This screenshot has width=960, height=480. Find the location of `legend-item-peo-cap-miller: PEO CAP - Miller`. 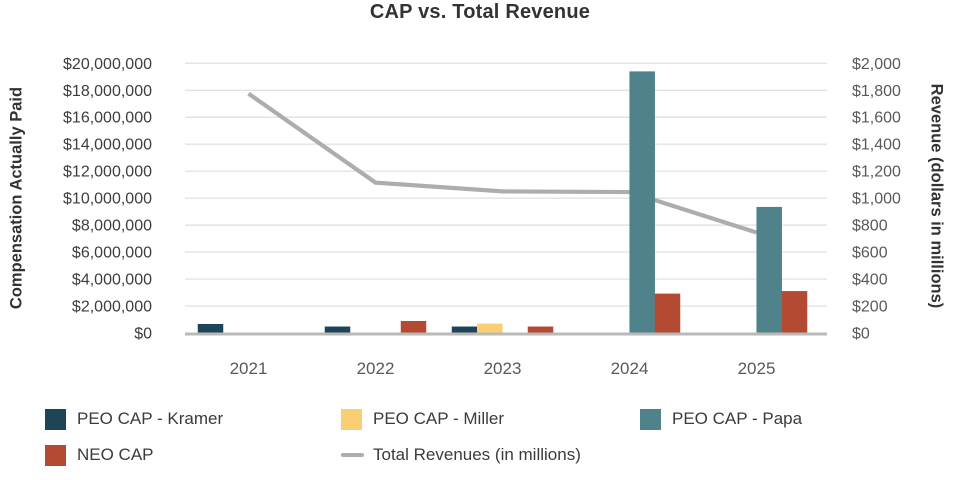

legend-item-peo-cap-miller: PEO CAP - Miller is located at coordinates (422, 419).